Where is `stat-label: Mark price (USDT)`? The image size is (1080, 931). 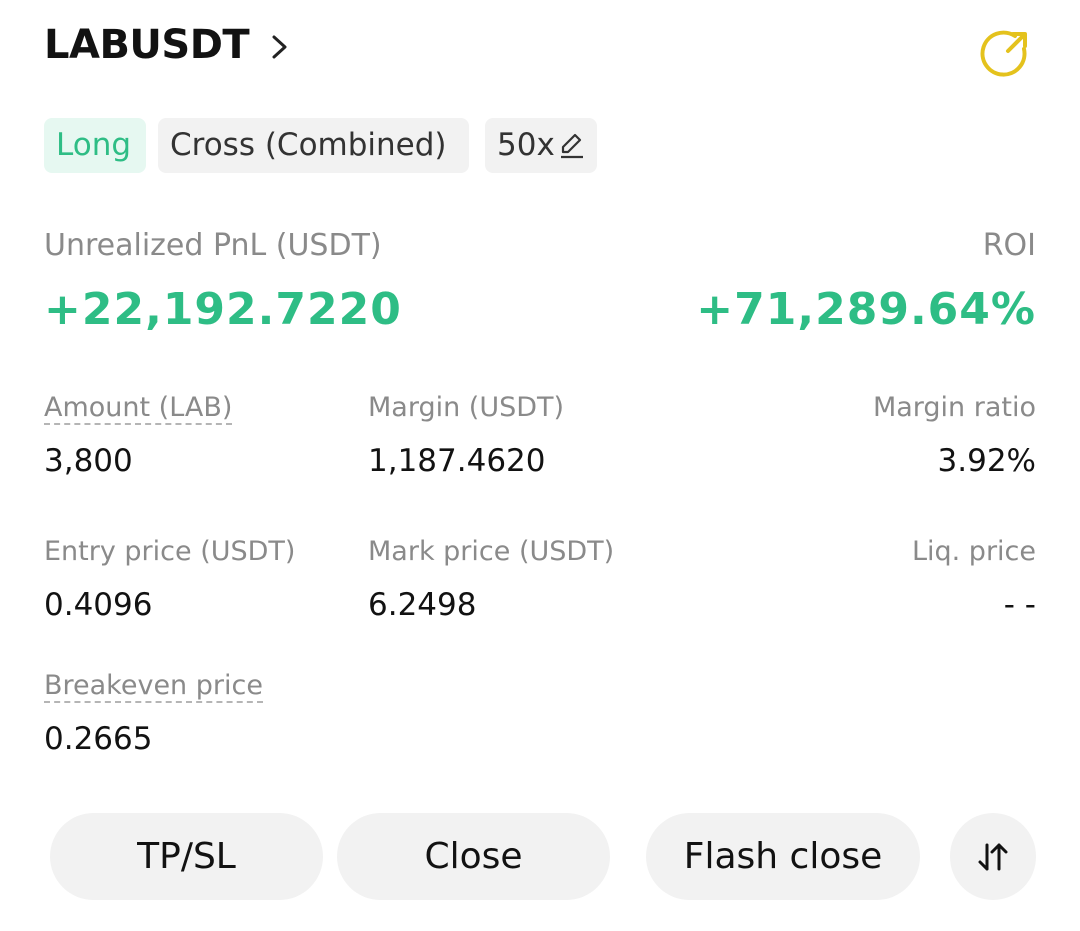
stat-label: Mark price (USDT) is located at coordinates (491, 551).